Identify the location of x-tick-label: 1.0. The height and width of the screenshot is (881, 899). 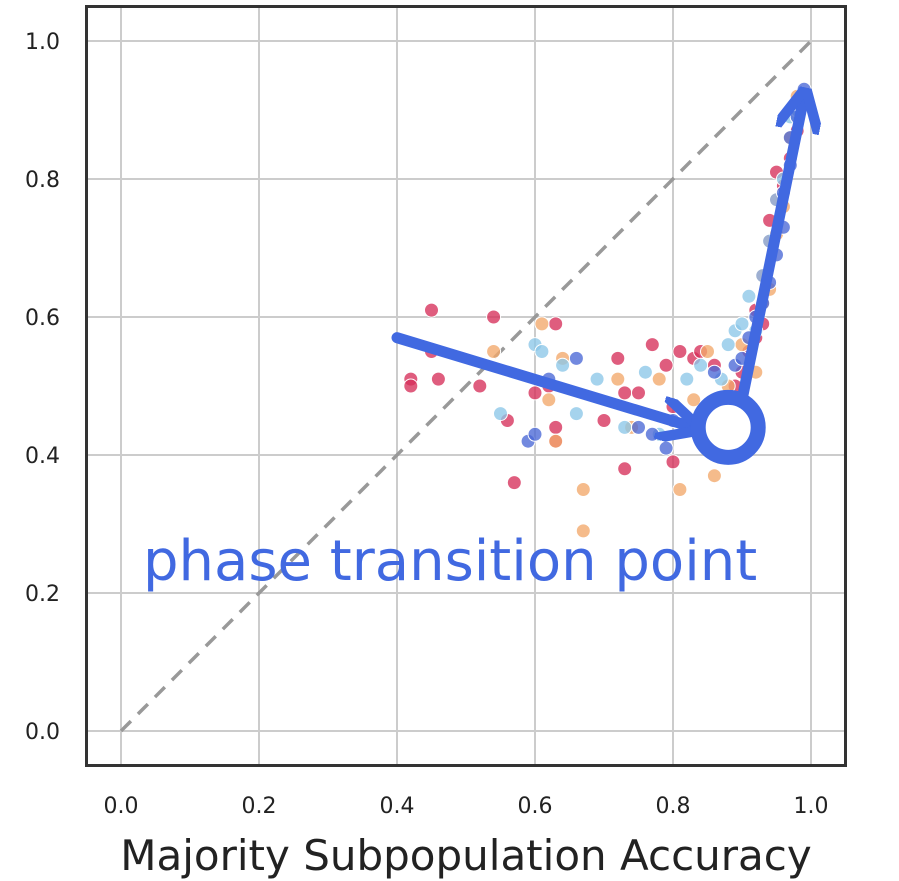
(811, 806).